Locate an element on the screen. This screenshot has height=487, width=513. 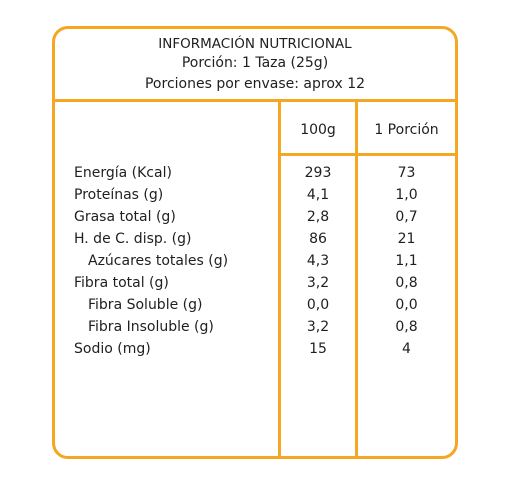
nutrient-value-100g: 4,1 is located at coordinates (318, 195).